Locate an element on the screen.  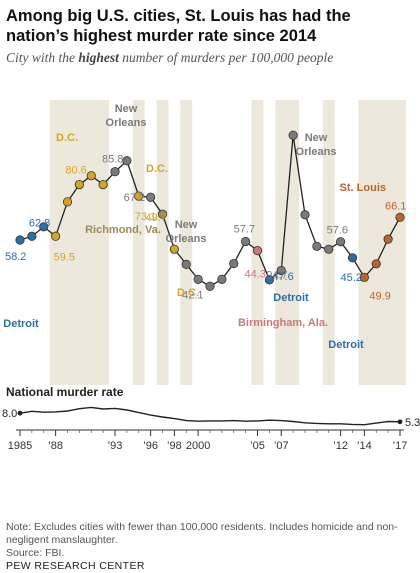
value-label: 62.8 is located at coordinates (39, 223).